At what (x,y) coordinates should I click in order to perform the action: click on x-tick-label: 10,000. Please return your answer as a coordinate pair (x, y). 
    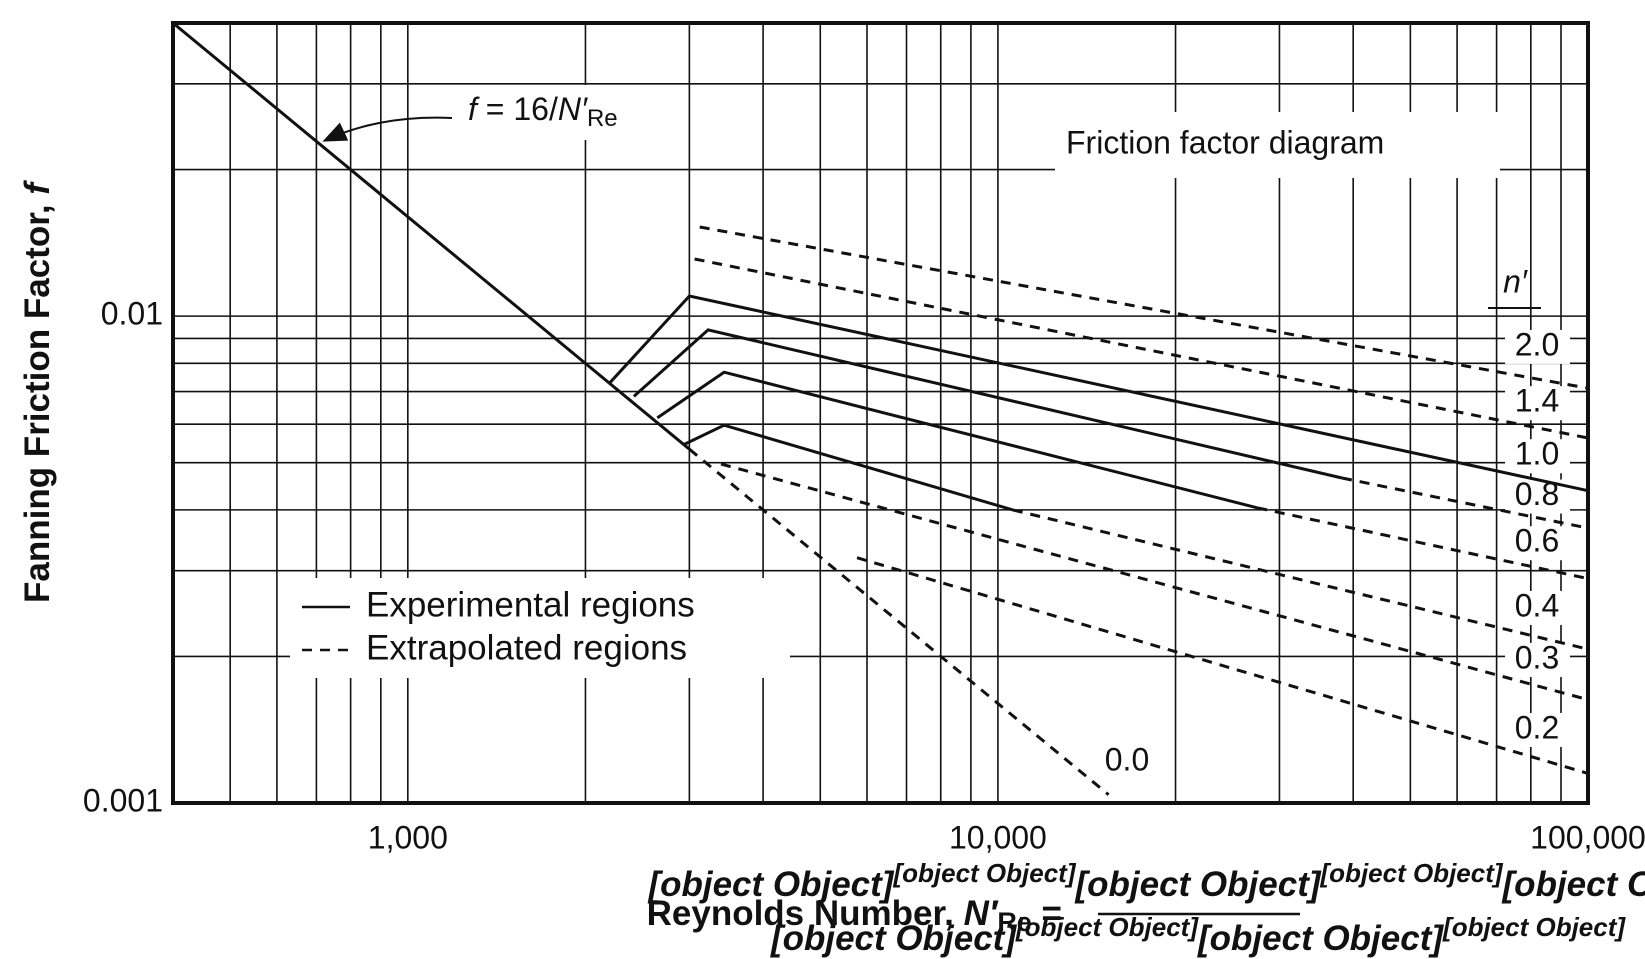
    Looking at the image, I should click on (998, 837).